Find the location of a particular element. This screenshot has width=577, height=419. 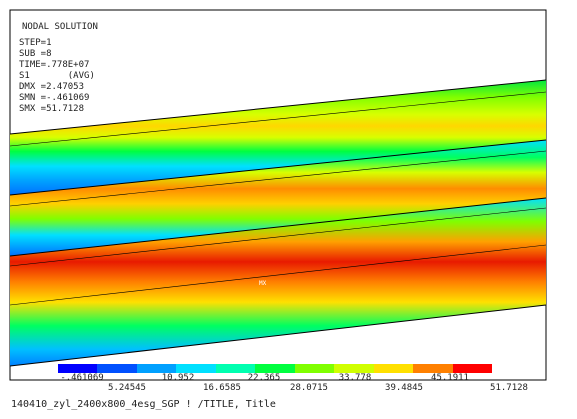

info-time: TIME=.778E+07 is located at coordinates (54, 65).